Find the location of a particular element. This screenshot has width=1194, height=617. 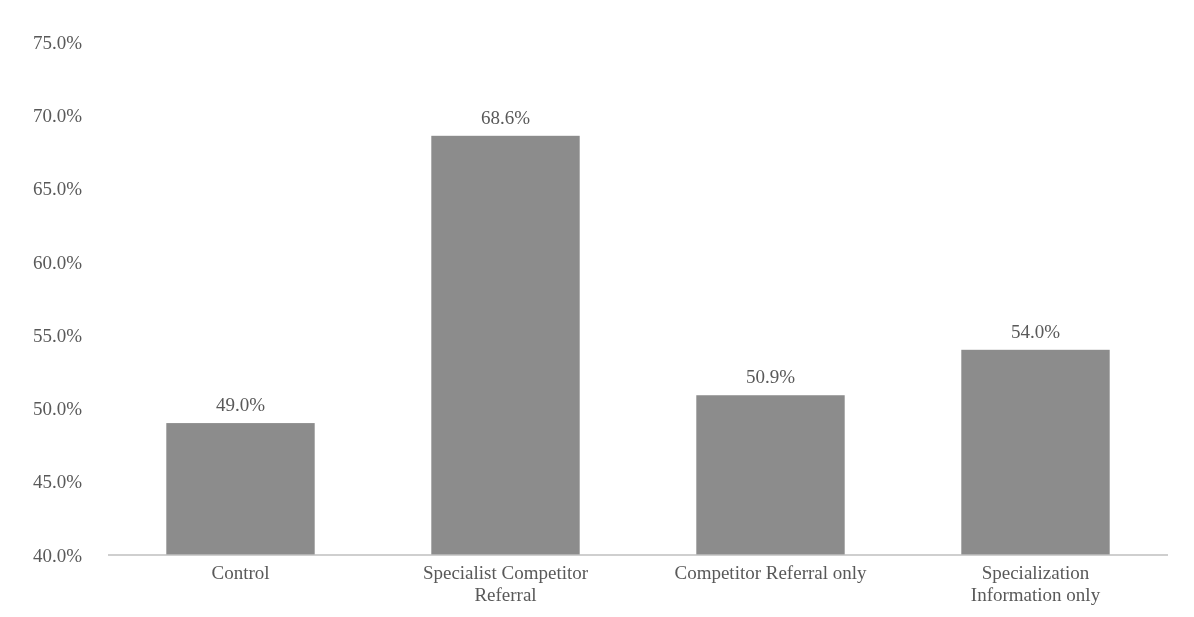

x-tick-label: Specialization Information only is located at coordinates (1035, 583).